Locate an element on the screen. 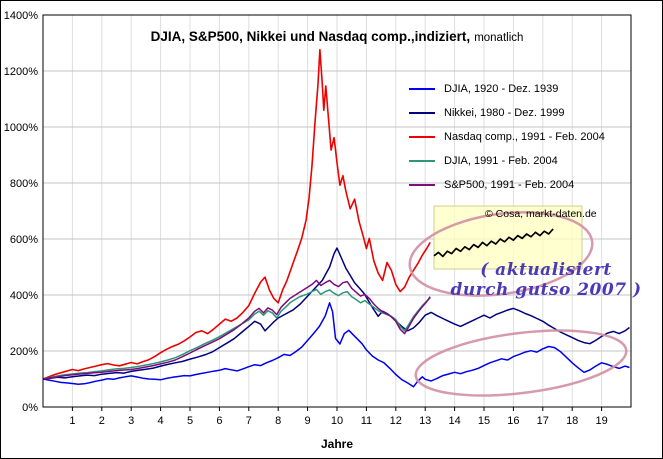  handwritten-note: ( aktualisiert durch gutso 2007 ) is located at coordinates (546, 280).